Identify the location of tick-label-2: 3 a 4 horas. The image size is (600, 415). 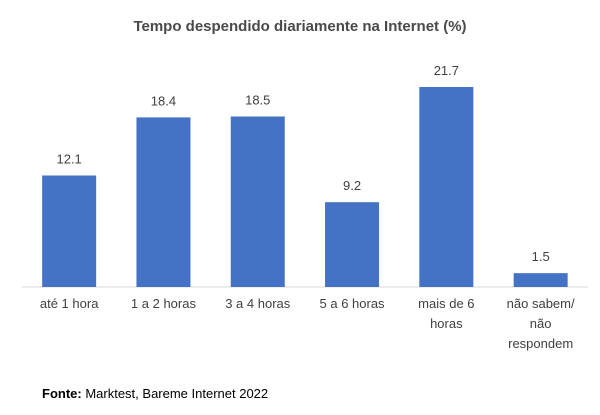
(258, 303).